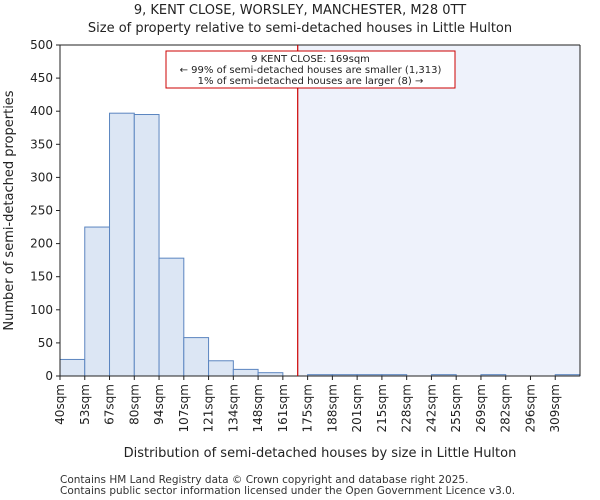 This screenshot has height=500, width=600. Describe the element at coordinates (41, 144) in the screenshot. I see `y-tick-label-350: 350` at that location.